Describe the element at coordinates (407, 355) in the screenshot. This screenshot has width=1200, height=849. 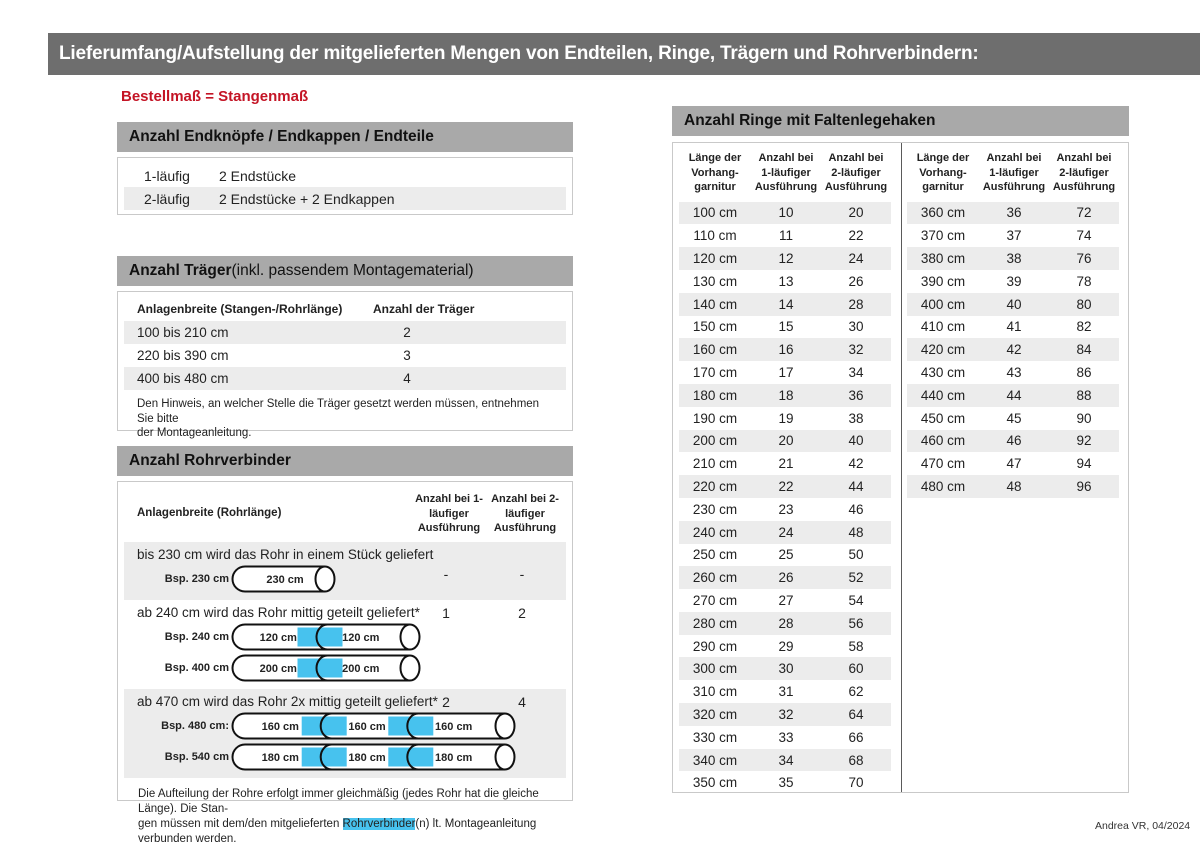
I see `count-cell: 3` at that location.